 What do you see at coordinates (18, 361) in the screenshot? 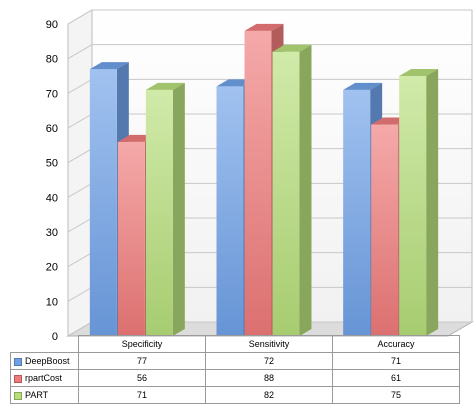
I see `legend-swatch-deepboost` at bounding box center [18, 361].